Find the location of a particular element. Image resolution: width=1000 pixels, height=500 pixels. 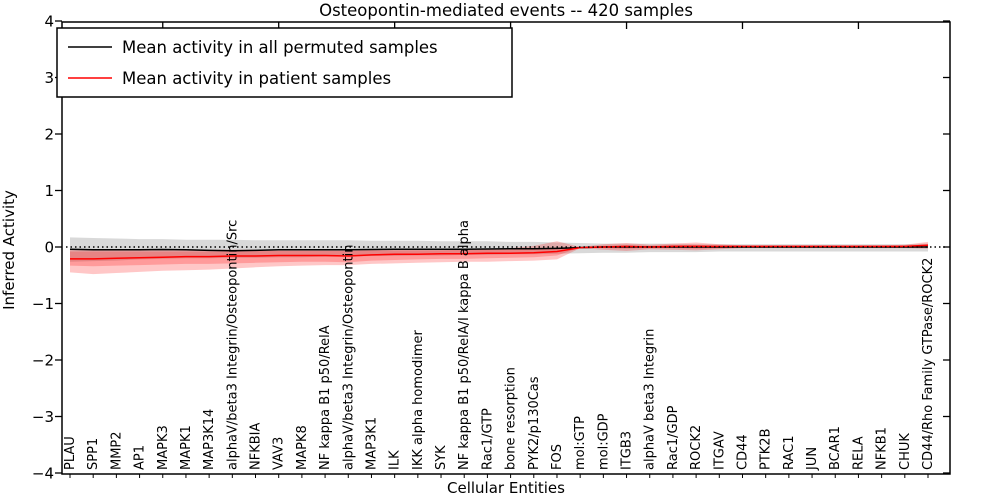

patient-samples-range-inner-band is located at coordinates (499, 255).